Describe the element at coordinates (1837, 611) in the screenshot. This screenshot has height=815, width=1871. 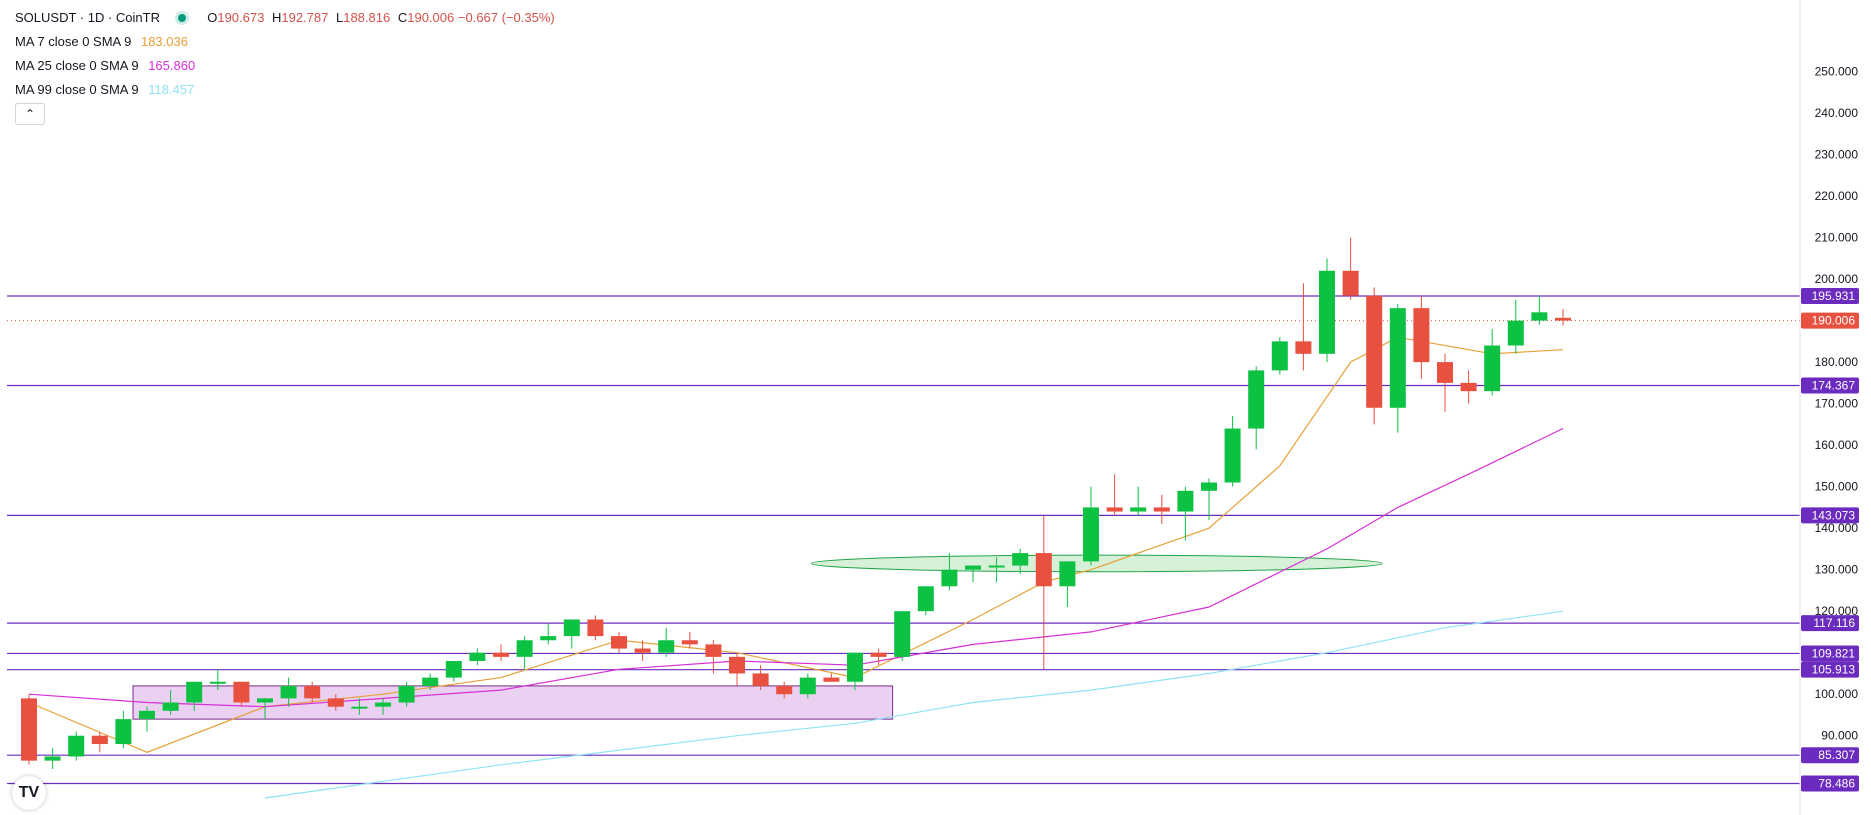
I see `y-tick-label: 120.000` at that location.